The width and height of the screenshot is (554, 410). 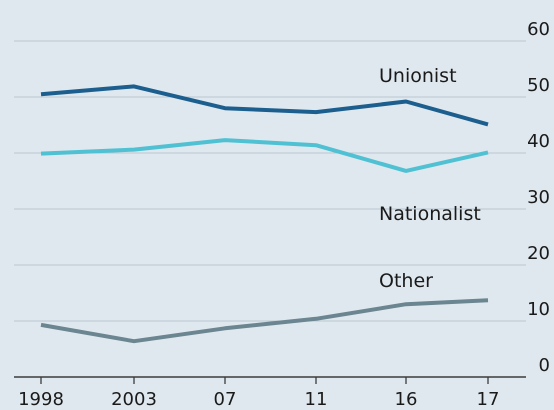 What do you see at coordinates (488, 397) in the screenshot?
I see `x-tick-label-17: 17` at bounding box center [488, 397].